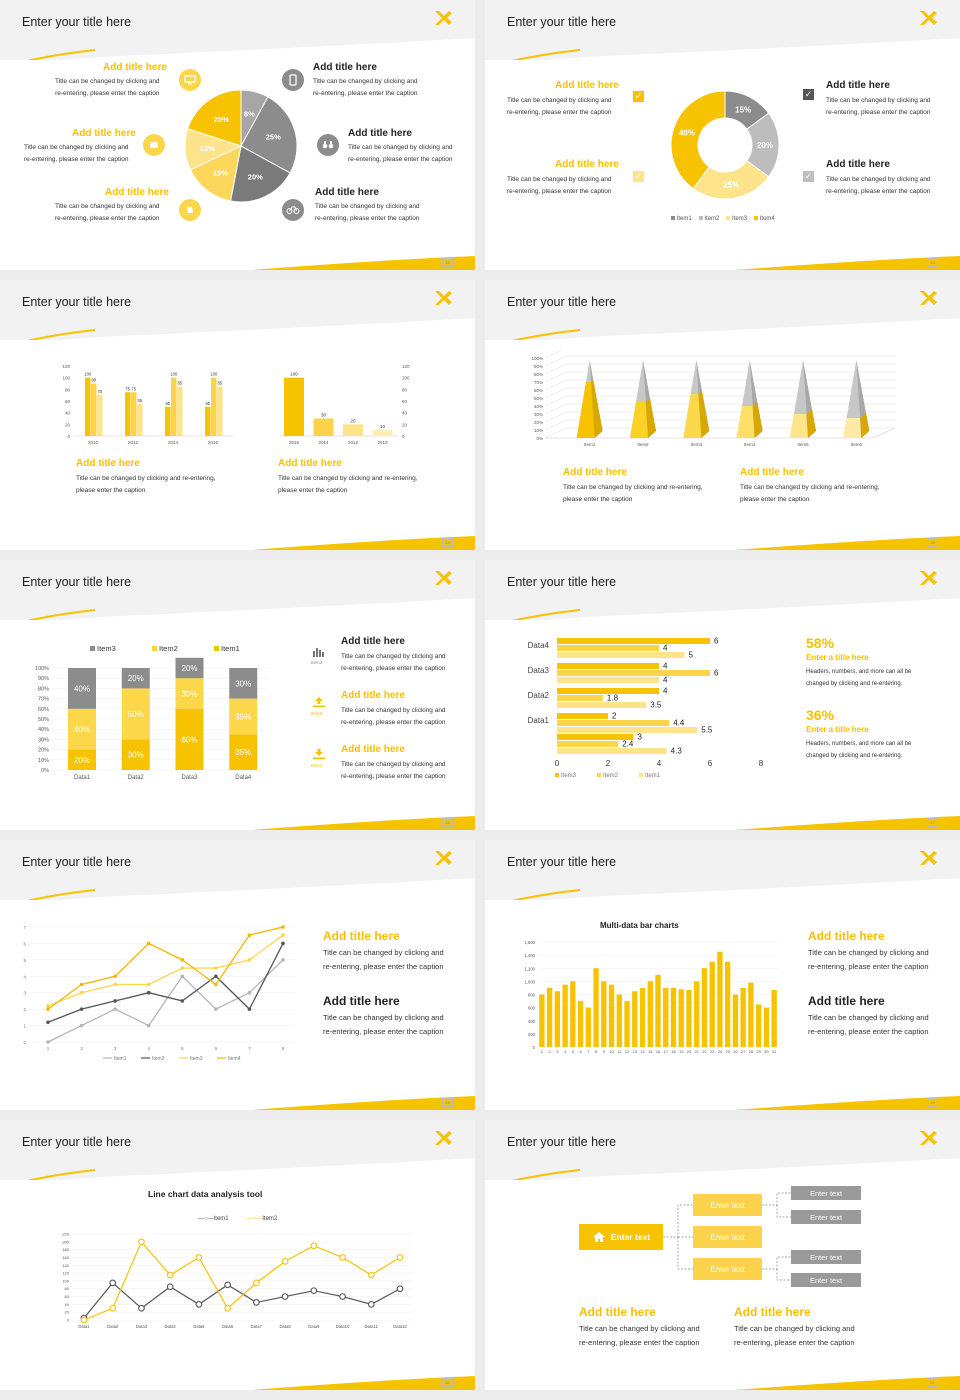 The image size is (960, 1400). I want to click on x-tick-label: Data3, so click(142, 1326).